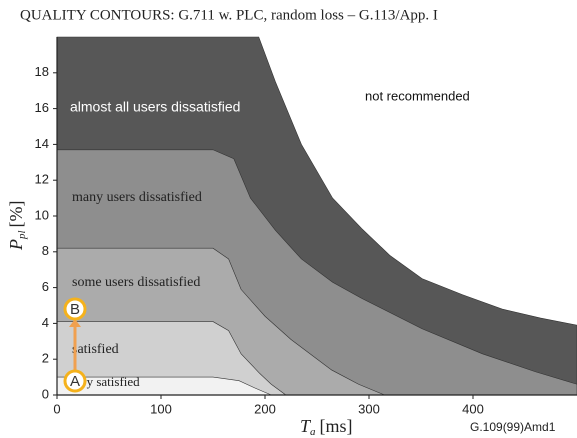 The image size is (577, 438). I want to click on y-axis-label-main: P, so click(16, 245).